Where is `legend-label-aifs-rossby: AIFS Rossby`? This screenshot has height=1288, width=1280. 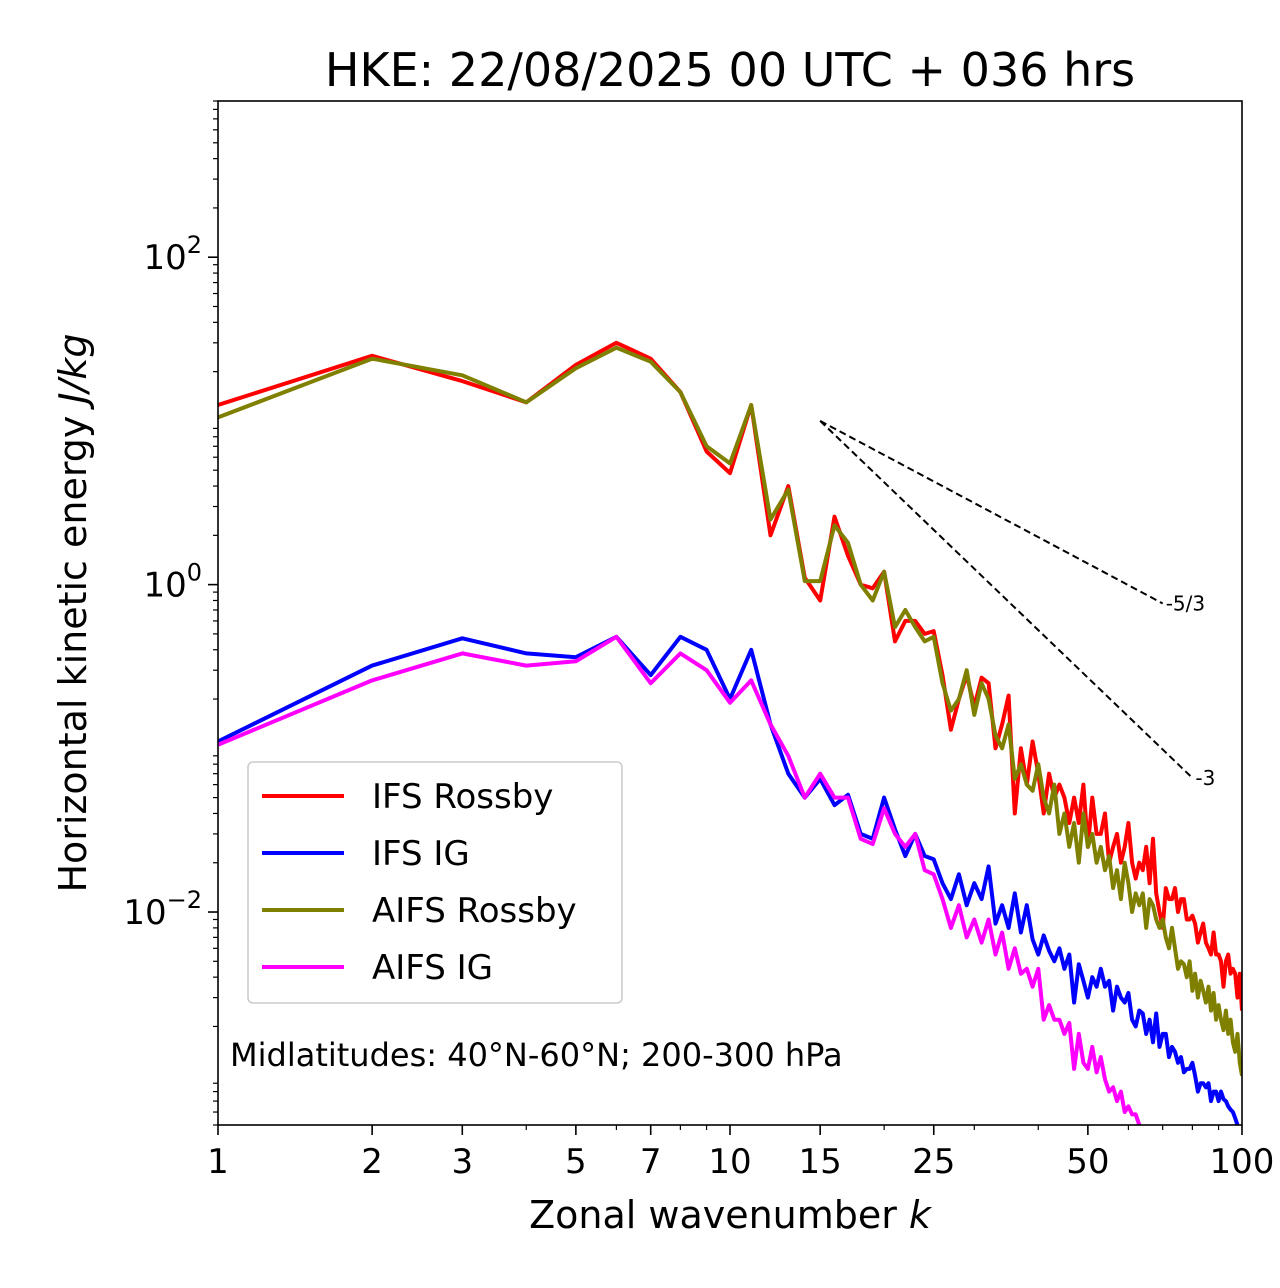 legend-label-aifs-rossby: AIFS Rossby is located at coordinates (474, 911).